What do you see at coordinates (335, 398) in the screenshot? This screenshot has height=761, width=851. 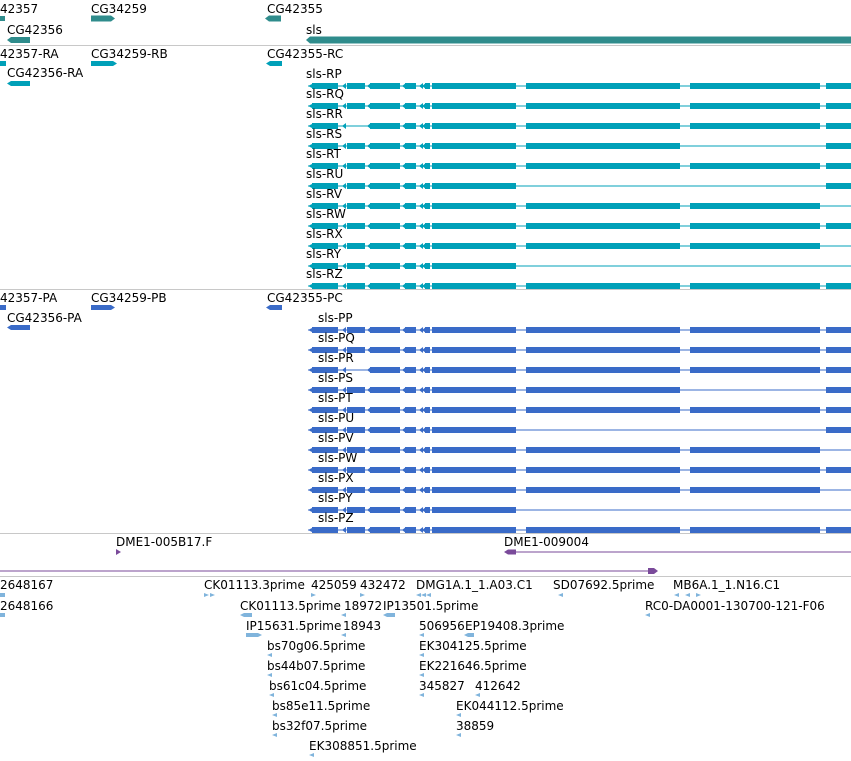 I see `transcript-label: sls-PT` at bounding box center [335, 398].